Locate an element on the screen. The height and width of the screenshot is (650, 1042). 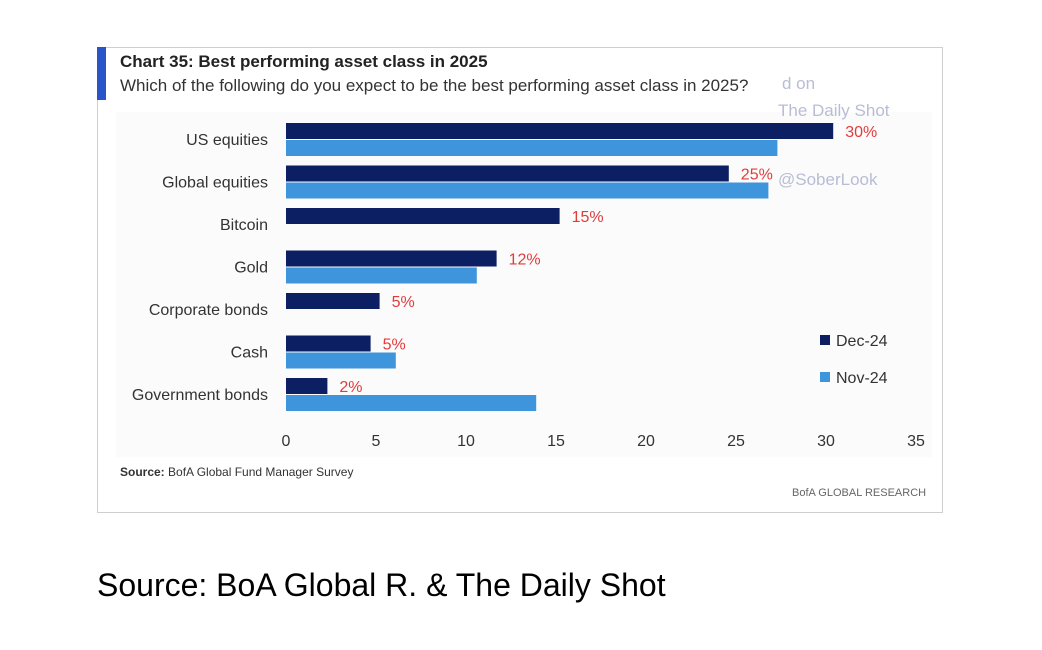
category-label: US equities is located at coordinates (227, 140).